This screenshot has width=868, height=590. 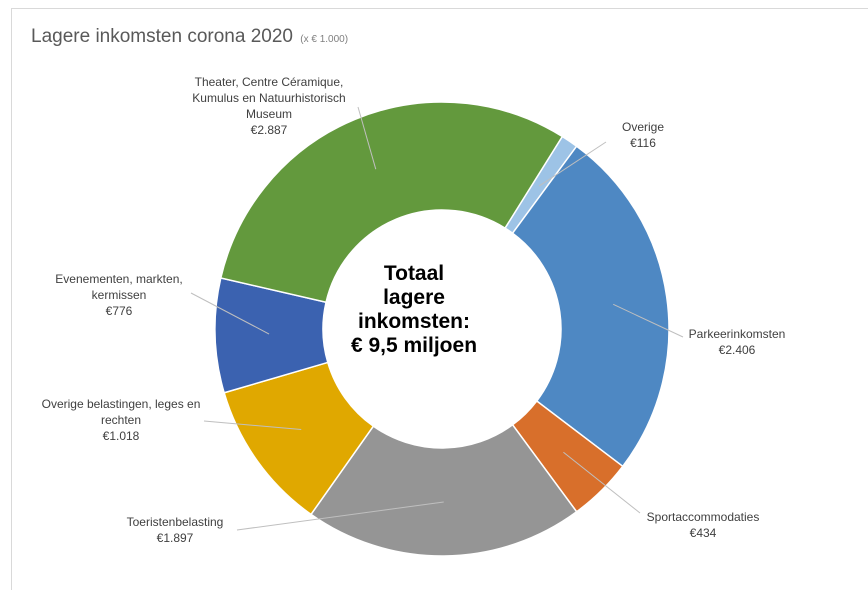 I want to click on label-evenementen-name: Evenementen, markten, kermissen, so click(x=119, y=287).